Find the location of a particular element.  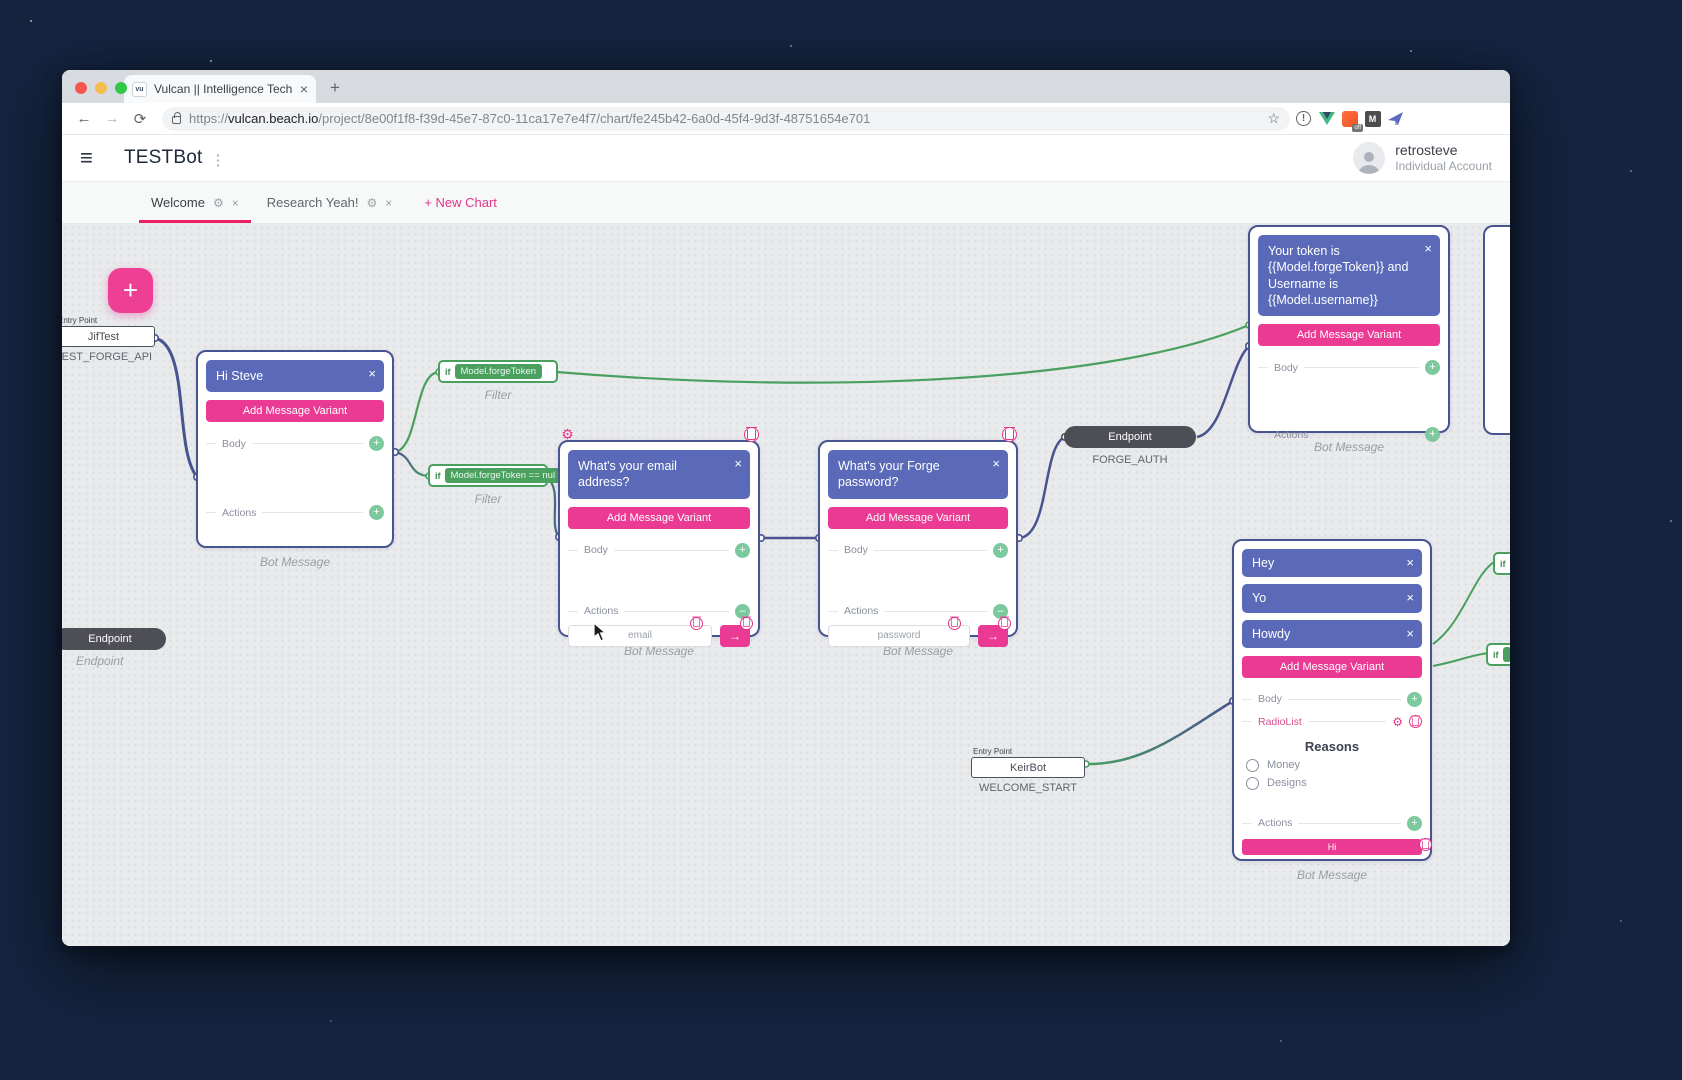

endpoint-node-forge-auth: Endpoint FORGE_AUTH is located at coordinates (1130, 446).